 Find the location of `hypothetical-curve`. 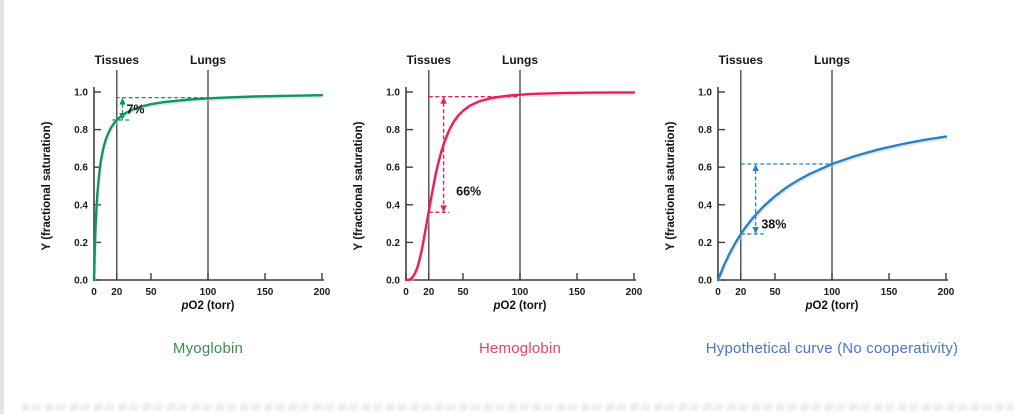

hypothetical-curve is located at coordinates (832, 208).